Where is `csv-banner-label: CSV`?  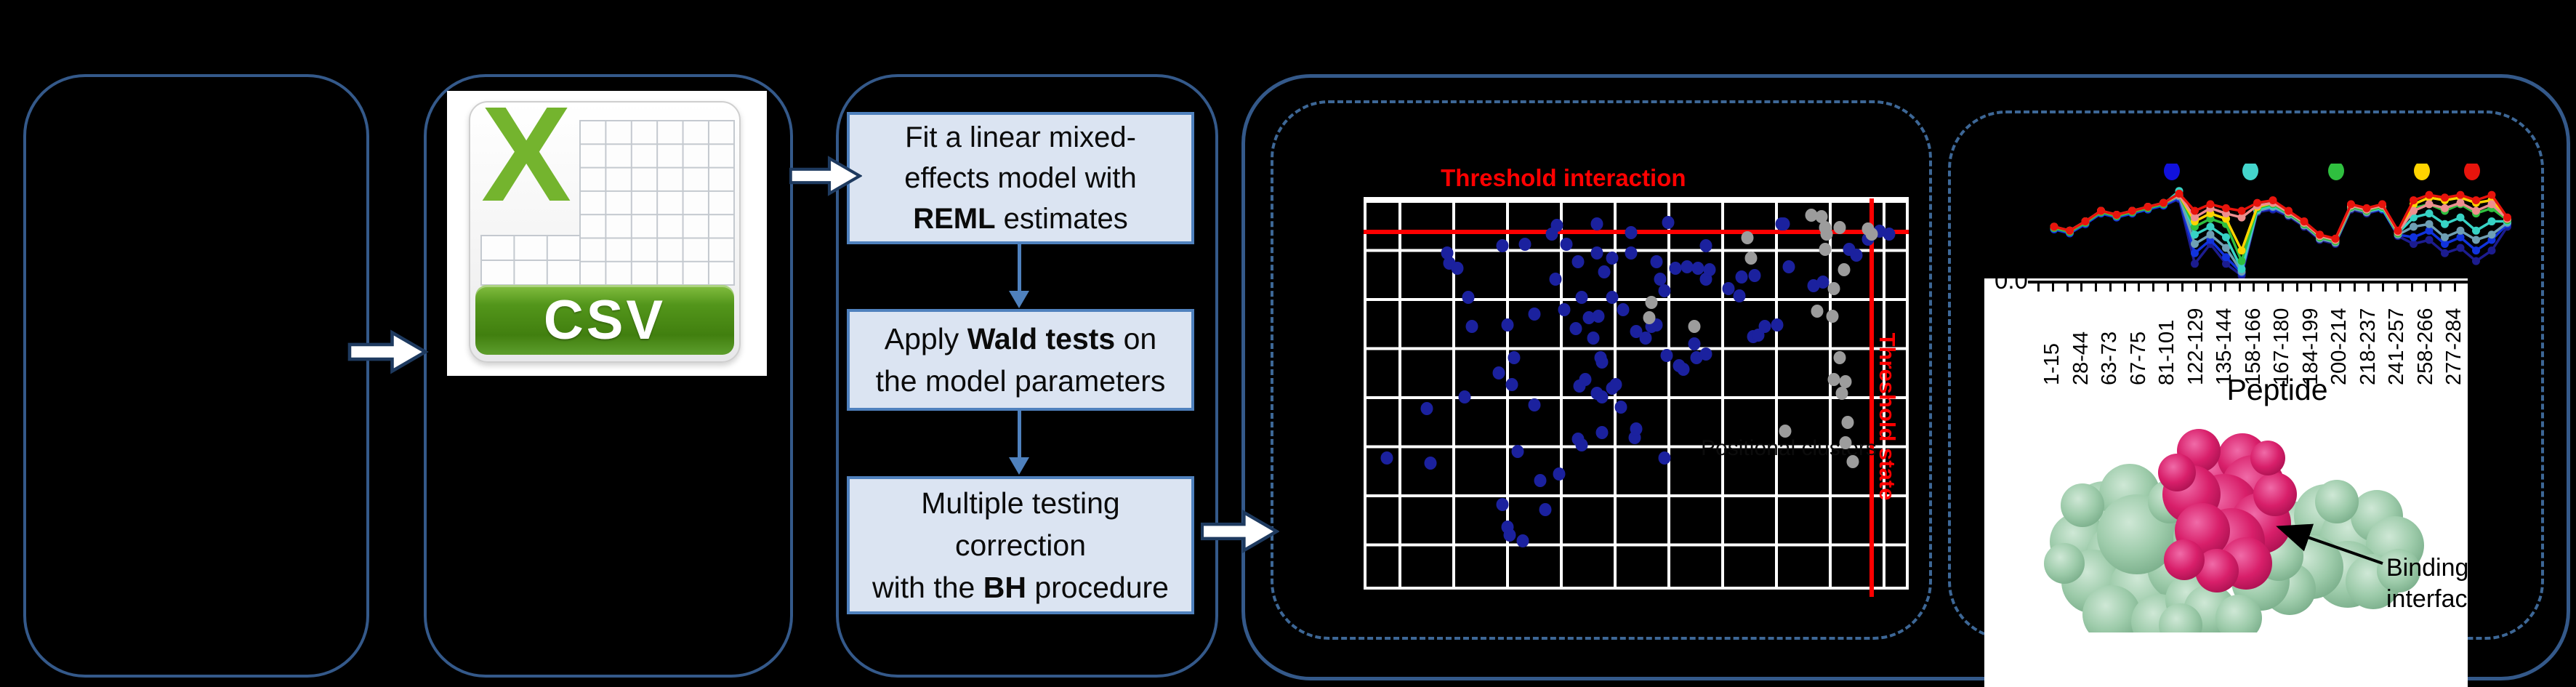 csv-banner-label: CSV is located at coordinates (605, 320).